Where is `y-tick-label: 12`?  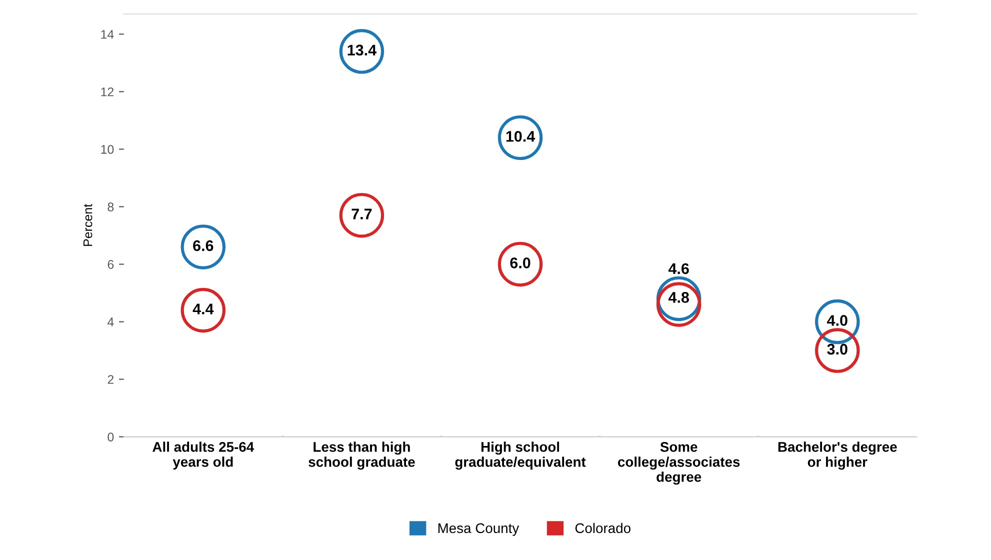
y-tick-label: 12 is located at coordinates (107, 91).